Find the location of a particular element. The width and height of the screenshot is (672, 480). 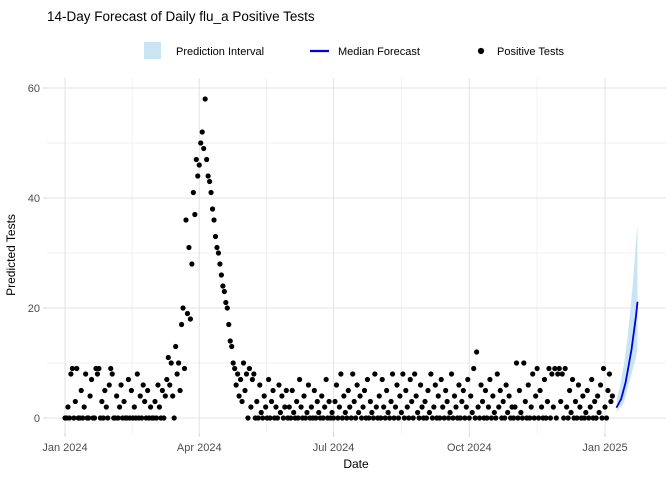

x-tick-label: Jan 2025 is located at coordinates (604, 448).